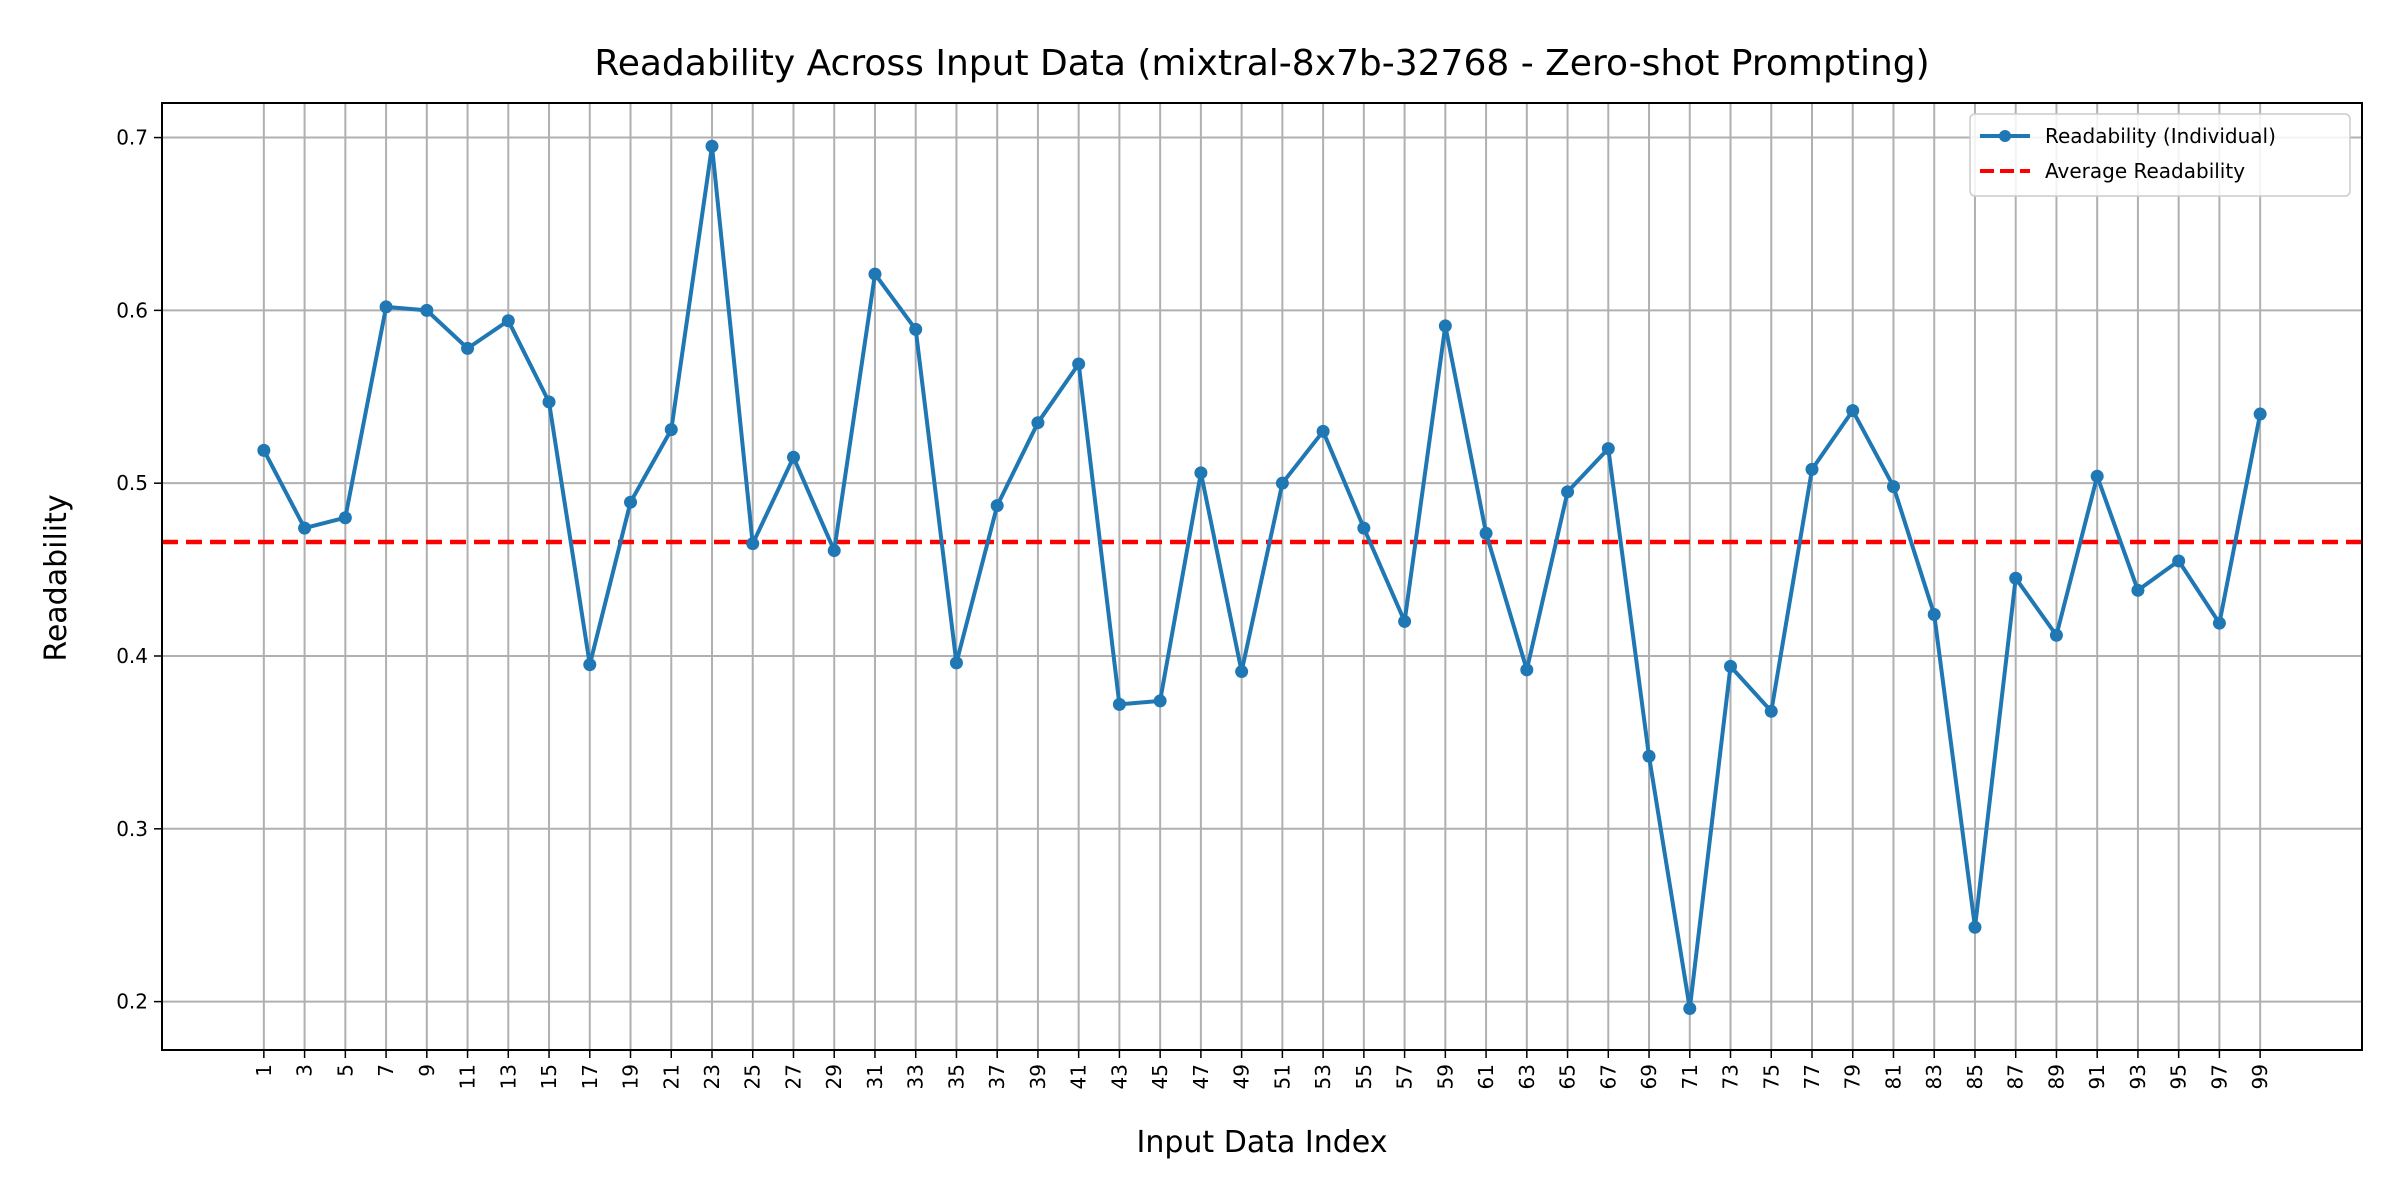 This screenshot has height=1200, width=2400. I want to click on x-tick-label: 43, so click(1119, 1076).